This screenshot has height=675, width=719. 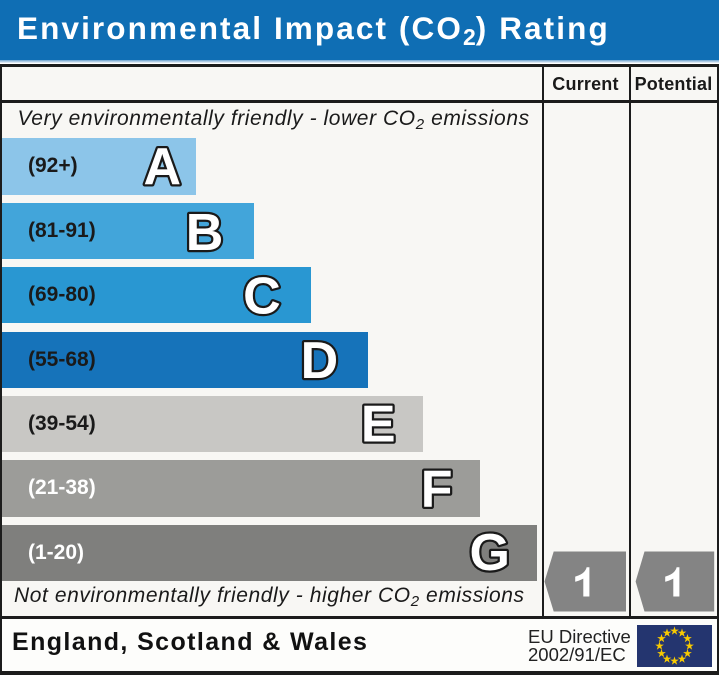 What do you see at coordinates (205, 233) in the screenshot?
I see `svg-text: B` at bounding box center [205, 233].